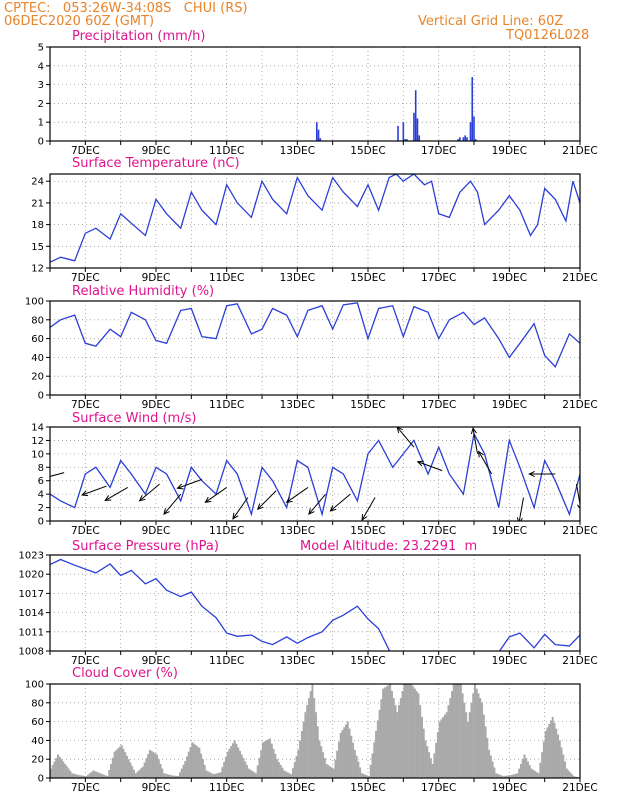 The image size is (618, 800). Describe the element at coordinates (509, 661) in the screenshot. I see `x-tick-label: 19DEC` at that location.